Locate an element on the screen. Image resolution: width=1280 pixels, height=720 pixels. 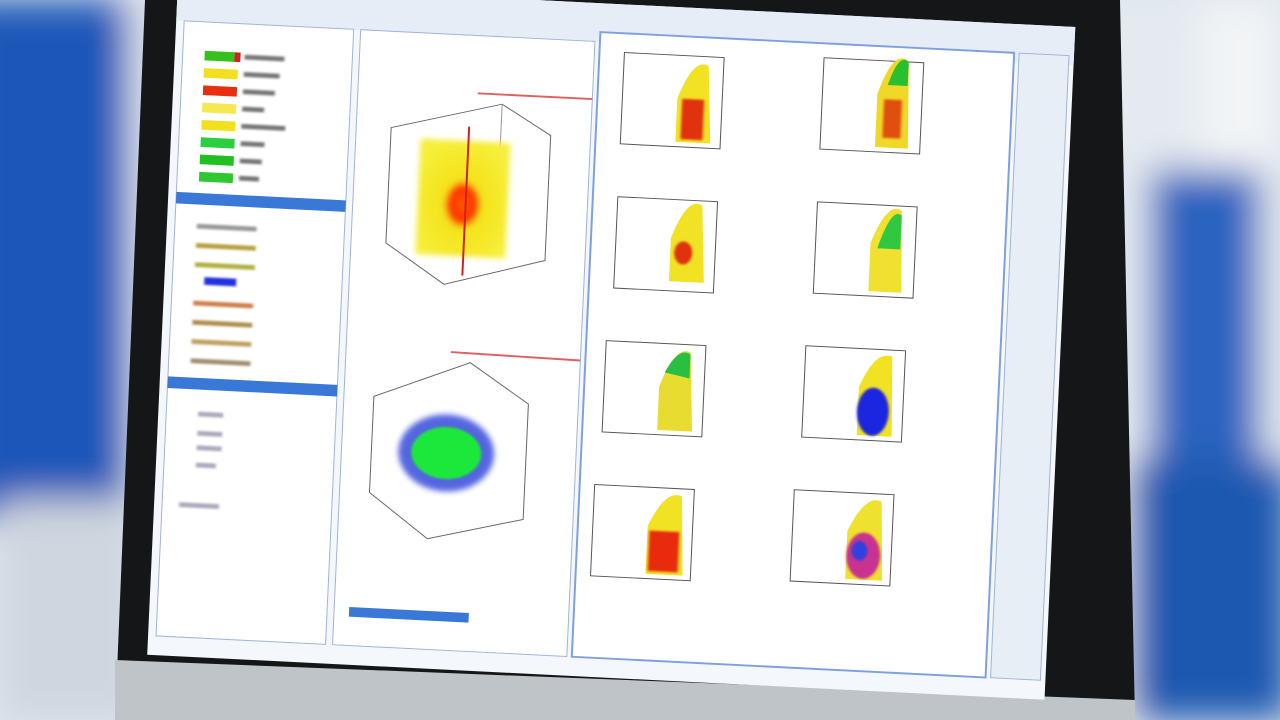
legend-list is located at coordinates (242, 117).